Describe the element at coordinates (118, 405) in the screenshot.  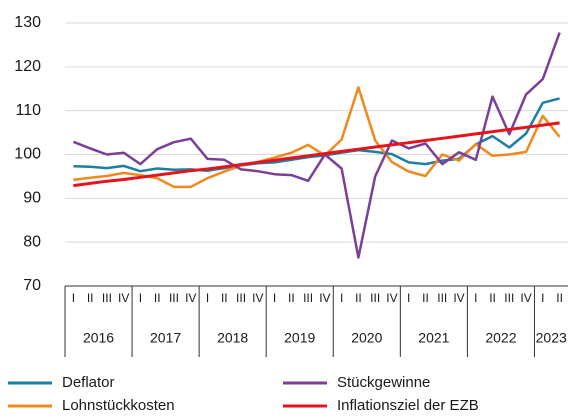
I see `legend-label: Lohnstückkosten` at that location.